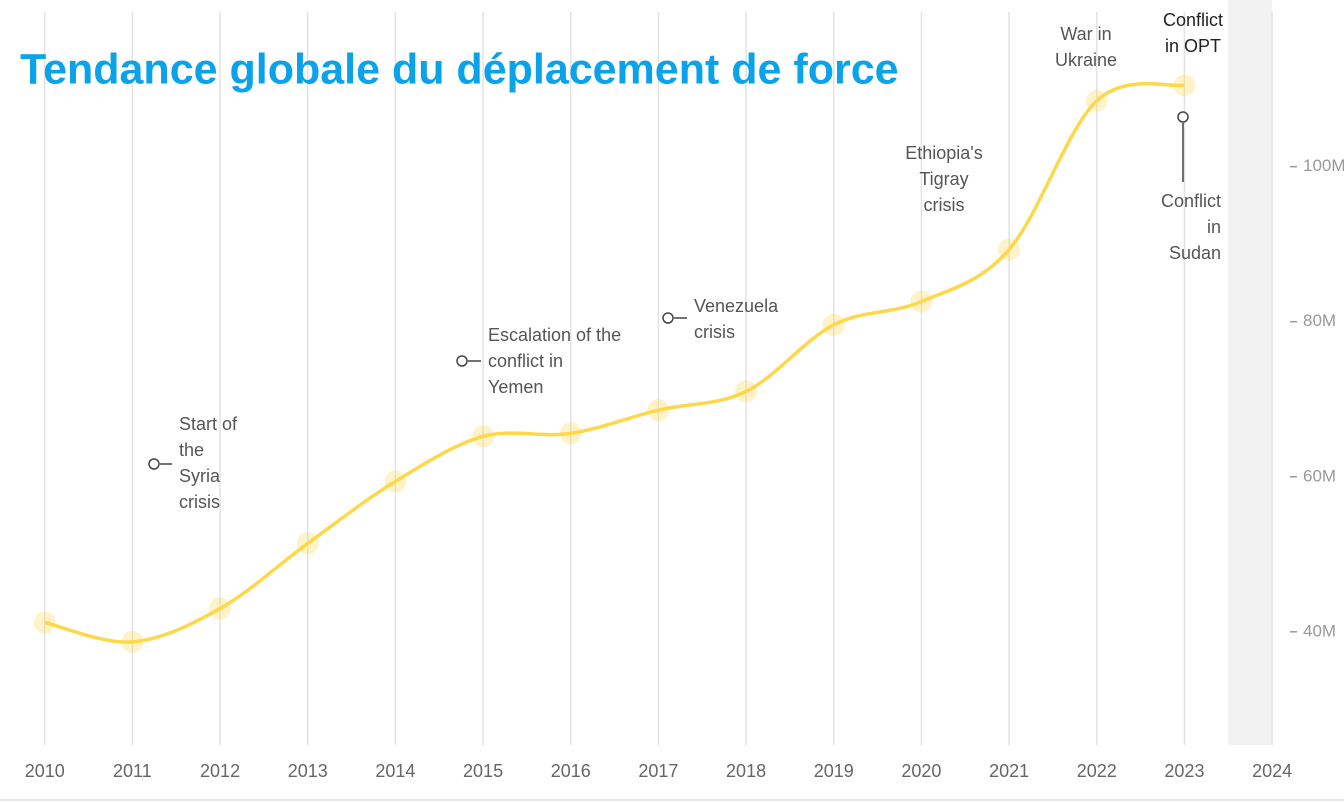  Describe the element at coordinates (1195, 253) in the screenshot. I see `annotation-text: Sudan` at that location.